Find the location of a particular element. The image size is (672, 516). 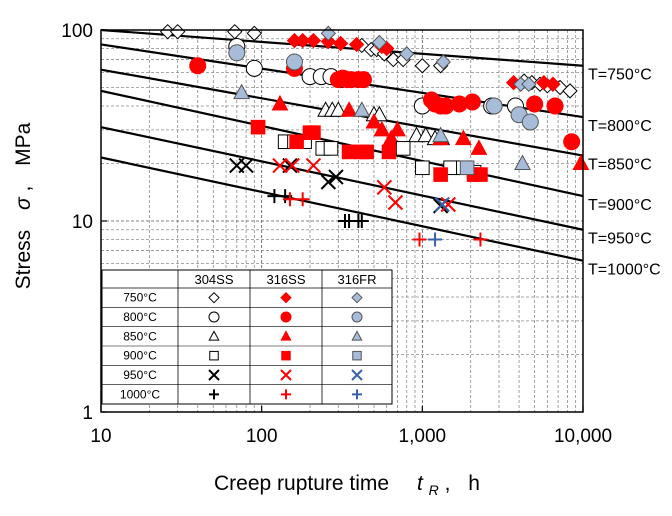

curve-label: T=800°C is located at coordinates (620, 126).